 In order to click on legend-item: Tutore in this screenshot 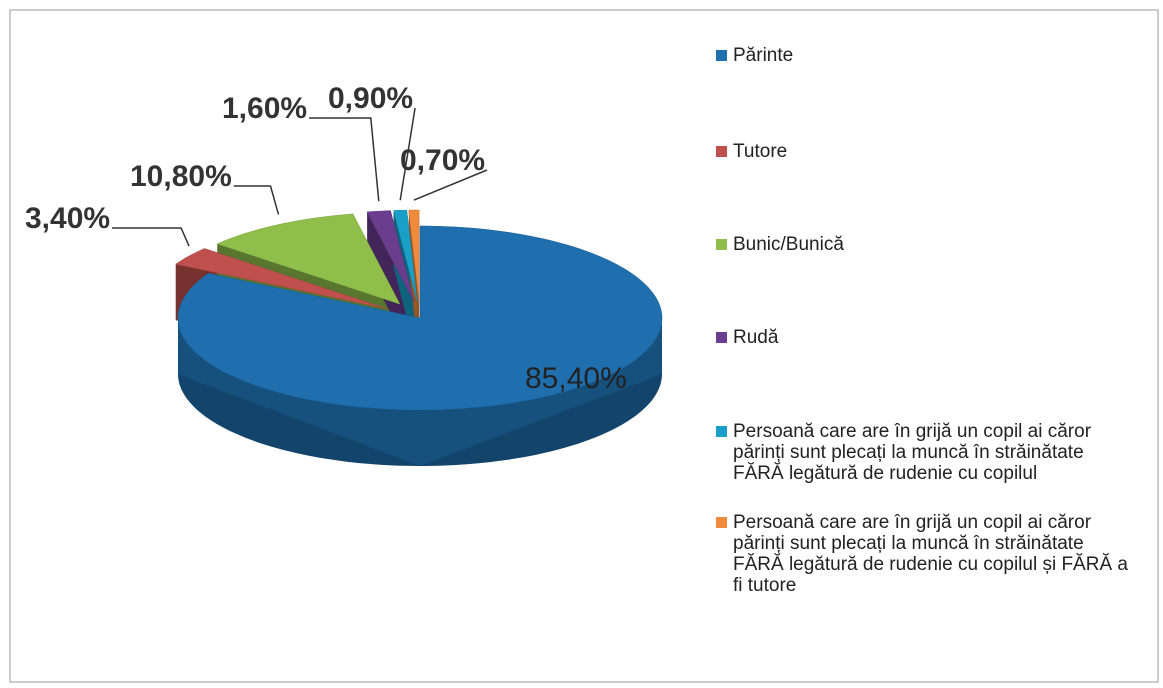, I will do `click(926, 151)`.